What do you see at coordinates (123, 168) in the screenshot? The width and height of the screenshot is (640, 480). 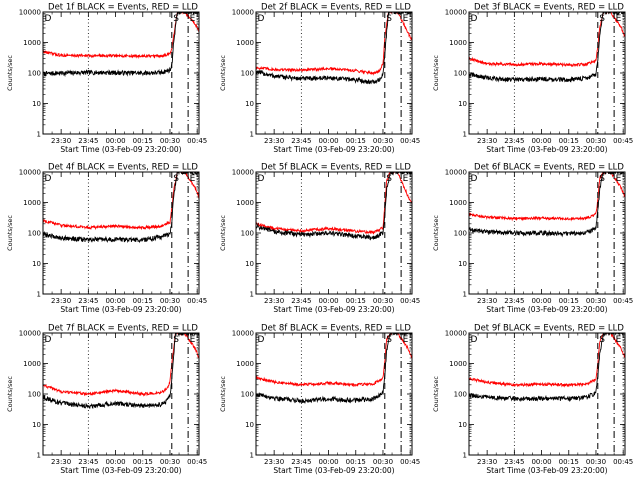 I see `chart-title: Det 4f BLACK = Events, RED = LLD` at bounding box center [123, 168].